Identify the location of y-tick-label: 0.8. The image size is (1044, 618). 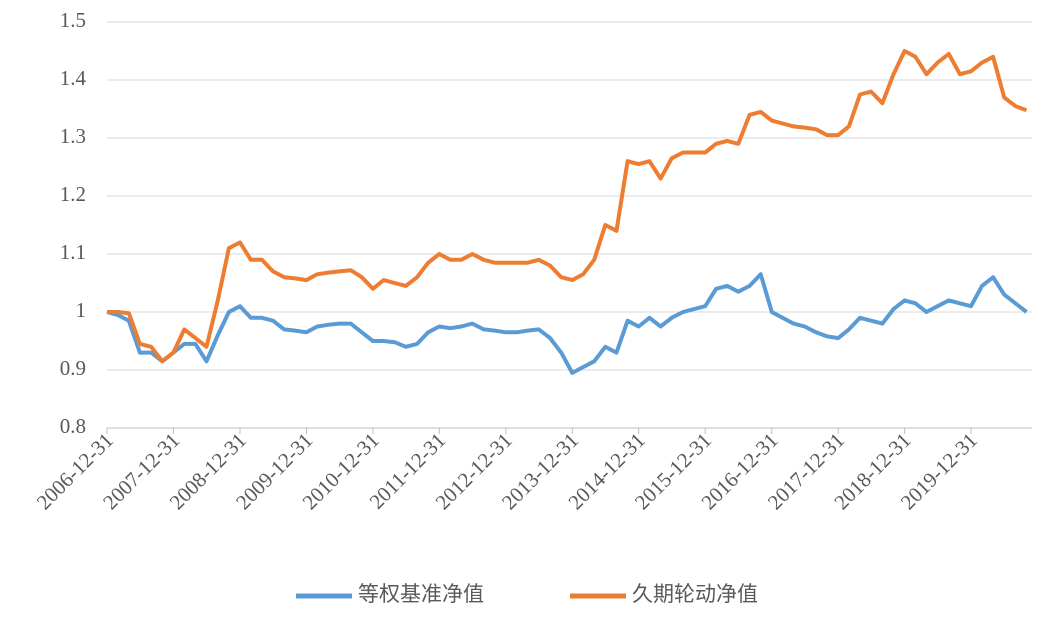
(73, 426).